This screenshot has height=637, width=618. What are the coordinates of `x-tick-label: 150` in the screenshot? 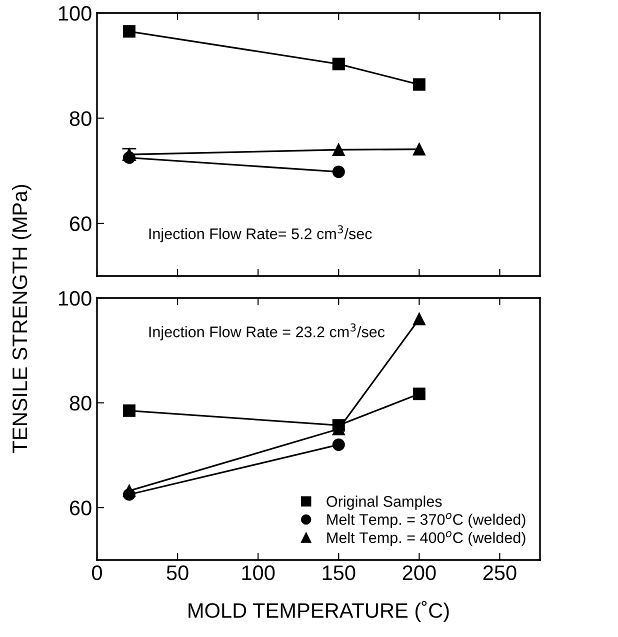 It's located at (339, 572).